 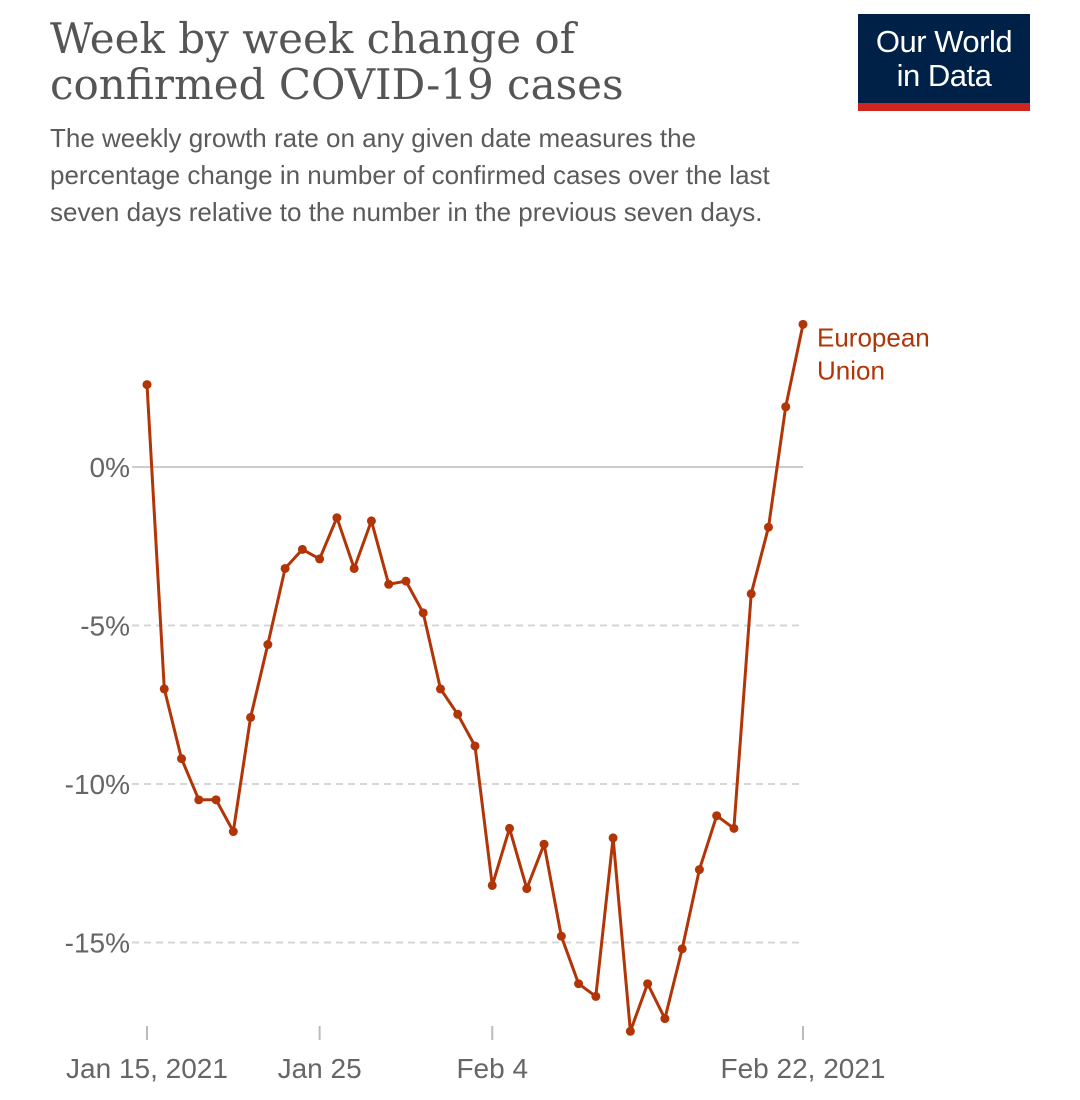 I want to click on series-label: European Union, so click(x=873, y=353).